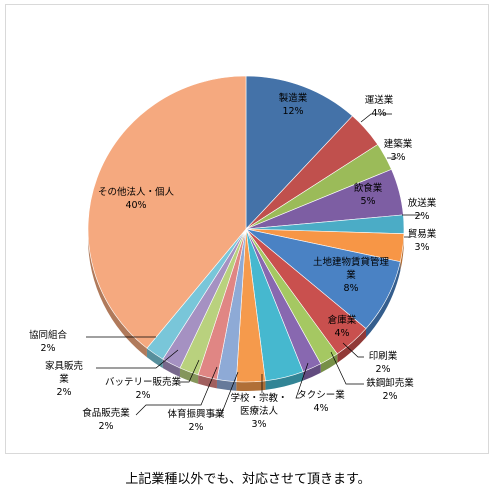  Describe the element at coordinates (379, 106) in the screenshot. I see `slice-label: 運送業 4%` at that location.